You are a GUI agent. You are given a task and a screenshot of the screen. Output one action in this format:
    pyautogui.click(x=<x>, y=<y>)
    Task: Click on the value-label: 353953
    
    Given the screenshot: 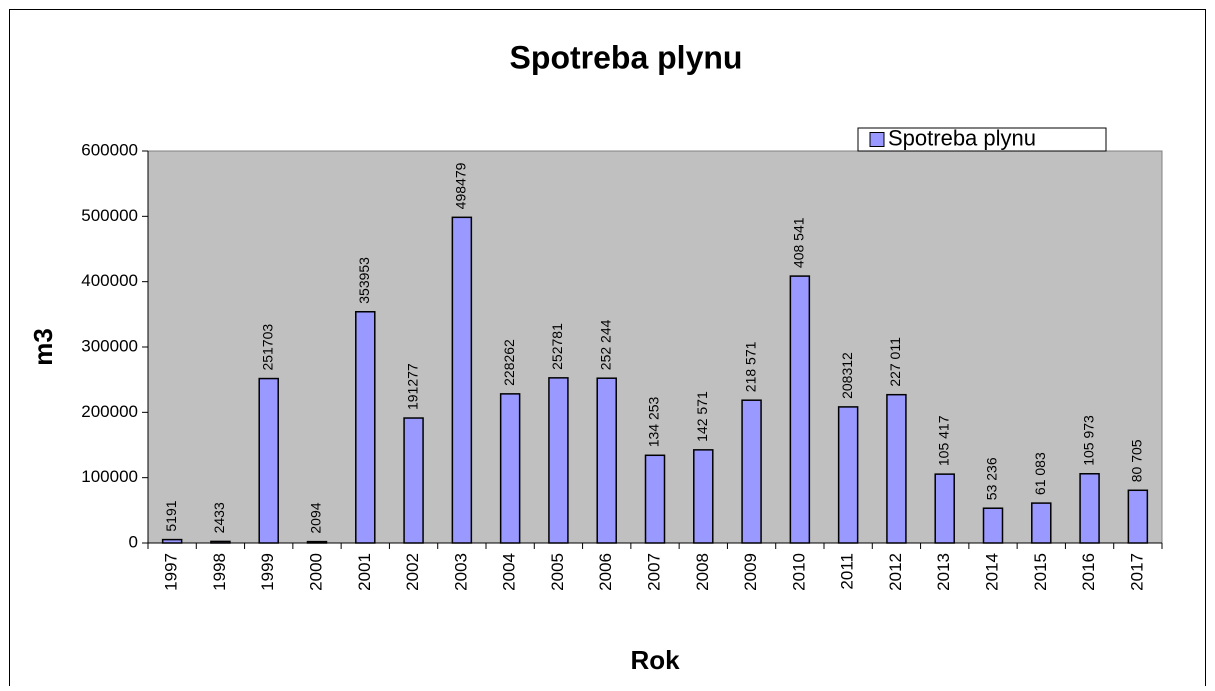 What is the action you would take?
    pyautogui.click(x=364, y=280)
    